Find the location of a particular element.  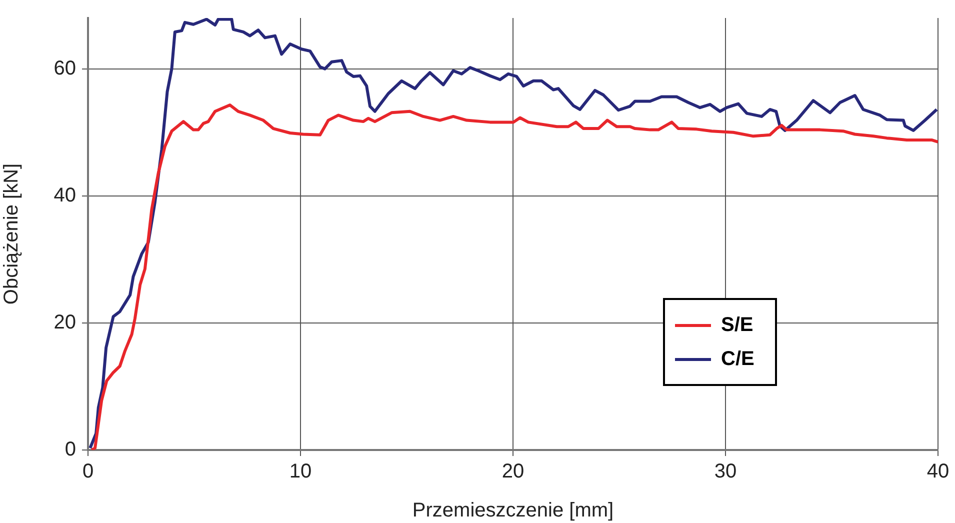

y-tick-label: 0 is located at coordinates (70, 449).